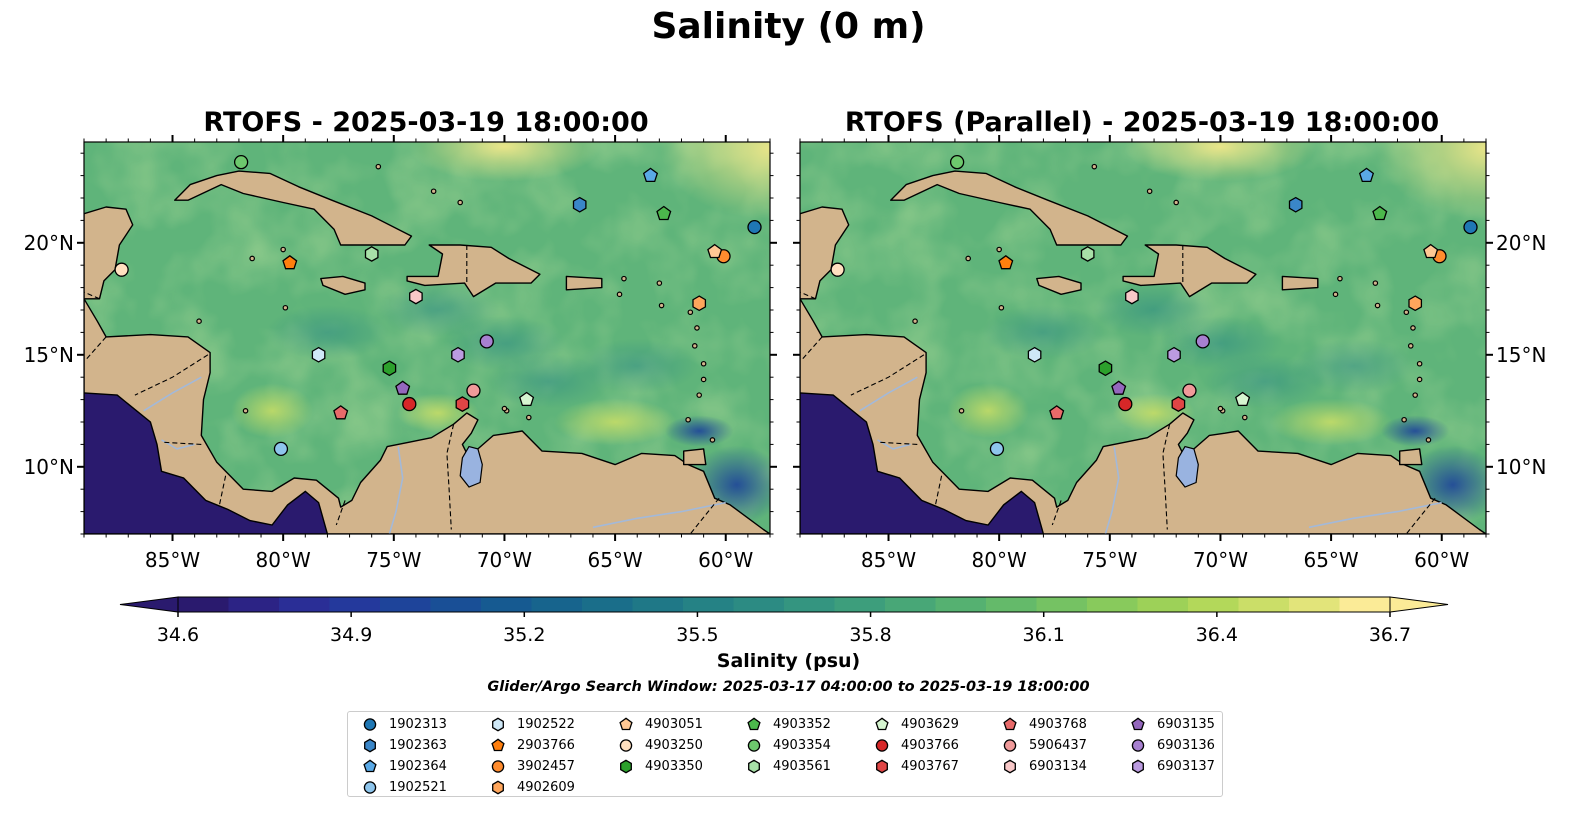  Describe the element at coordinates (1521, 243) in the screenshot. I see `lat-tick-label: 20°N` at that location.